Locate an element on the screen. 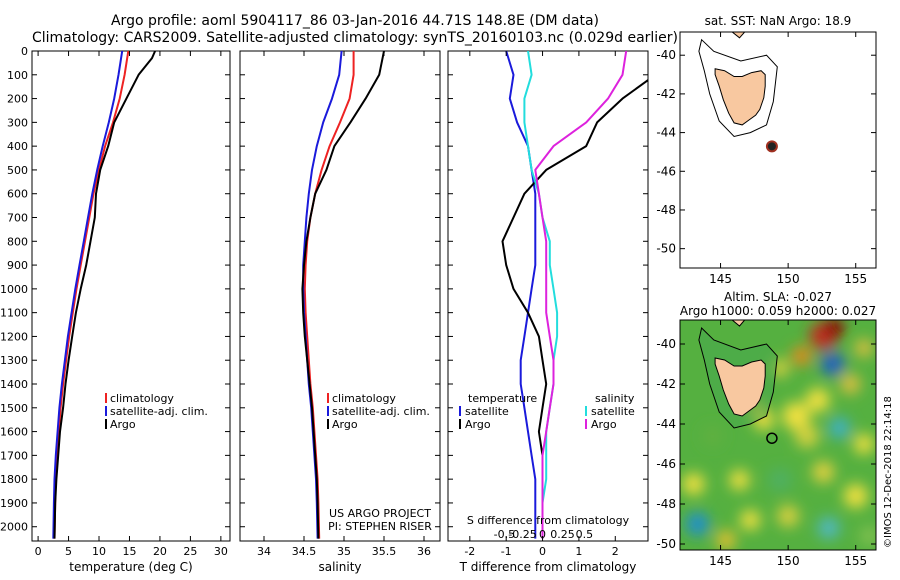  shelf-contour is located at coordinates (738, 88).